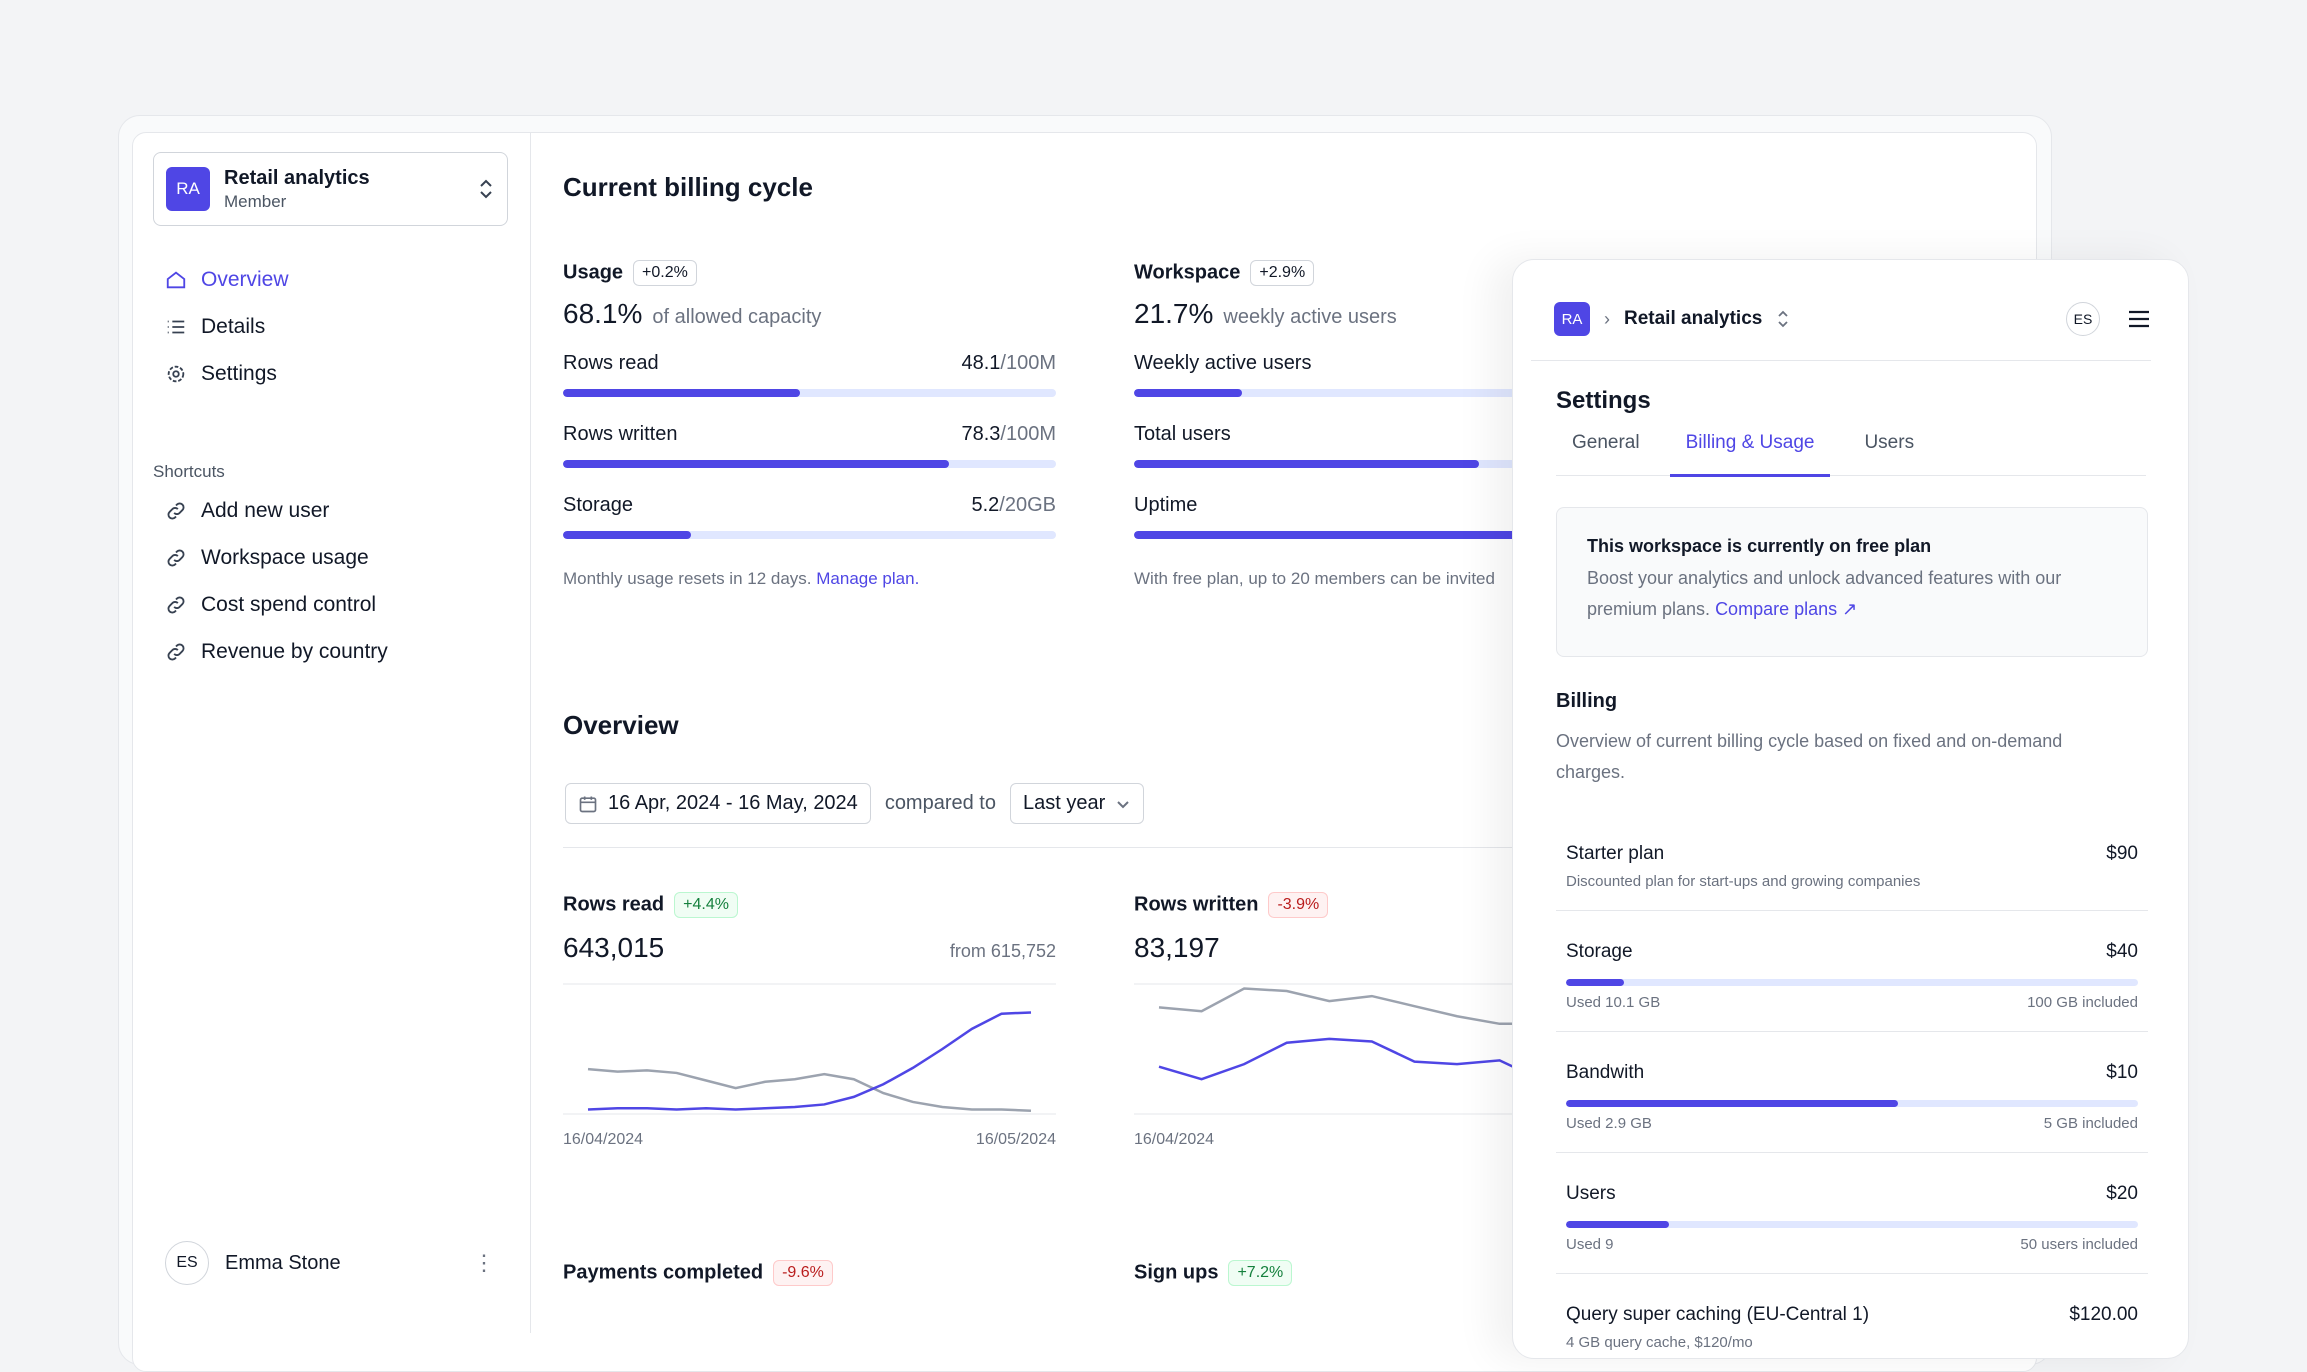 The height and width of the screenshot is (1372, 2307). What do you see at coordinates (1260, 1273) in the screenshot?
I see `metric-badge: +7.2%` at bounding box center [1260, 1273].